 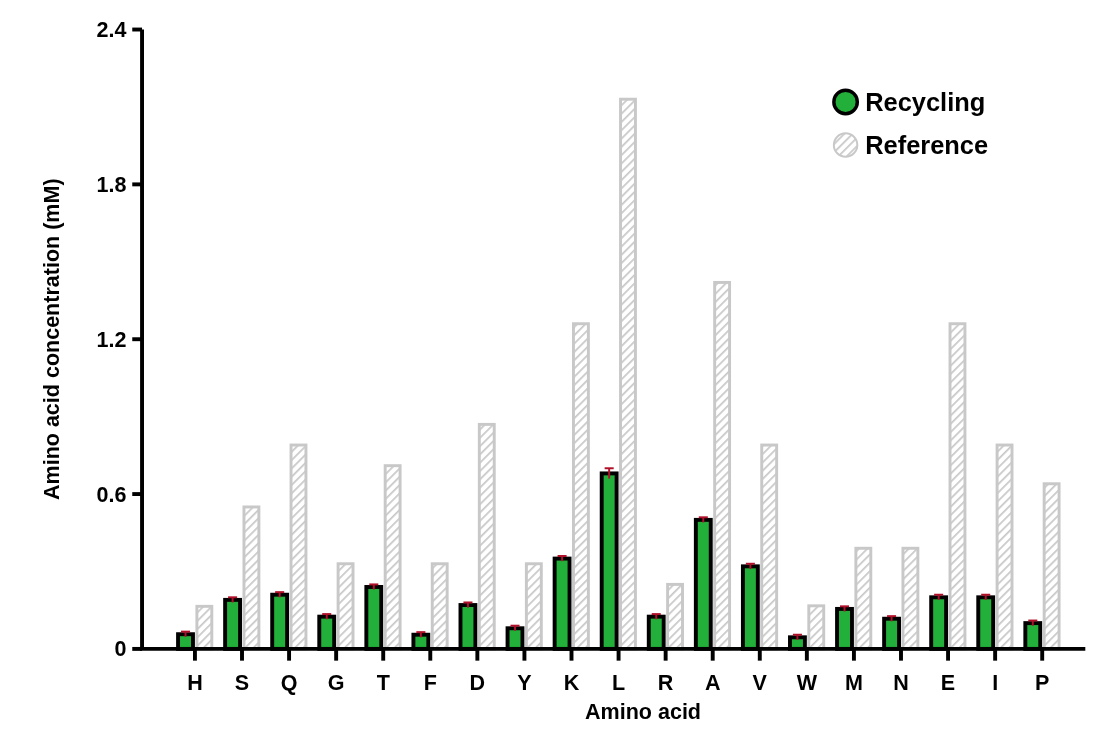 I want to click on x-tick-label: K, so click(x=571, y=683).